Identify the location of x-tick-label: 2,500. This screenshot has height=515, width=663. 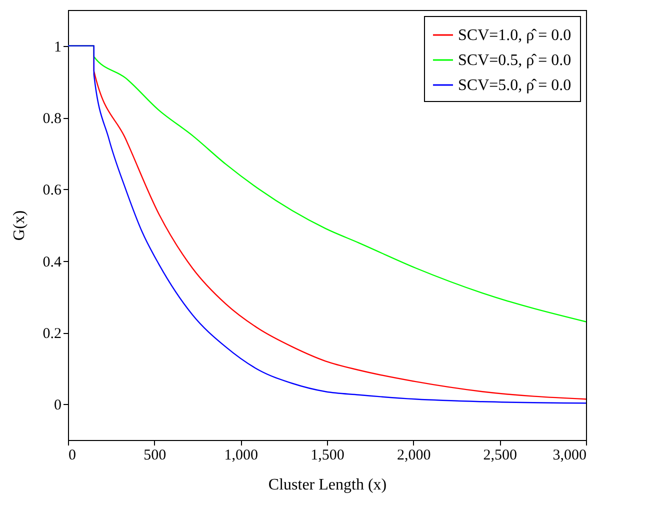
(500, 456).